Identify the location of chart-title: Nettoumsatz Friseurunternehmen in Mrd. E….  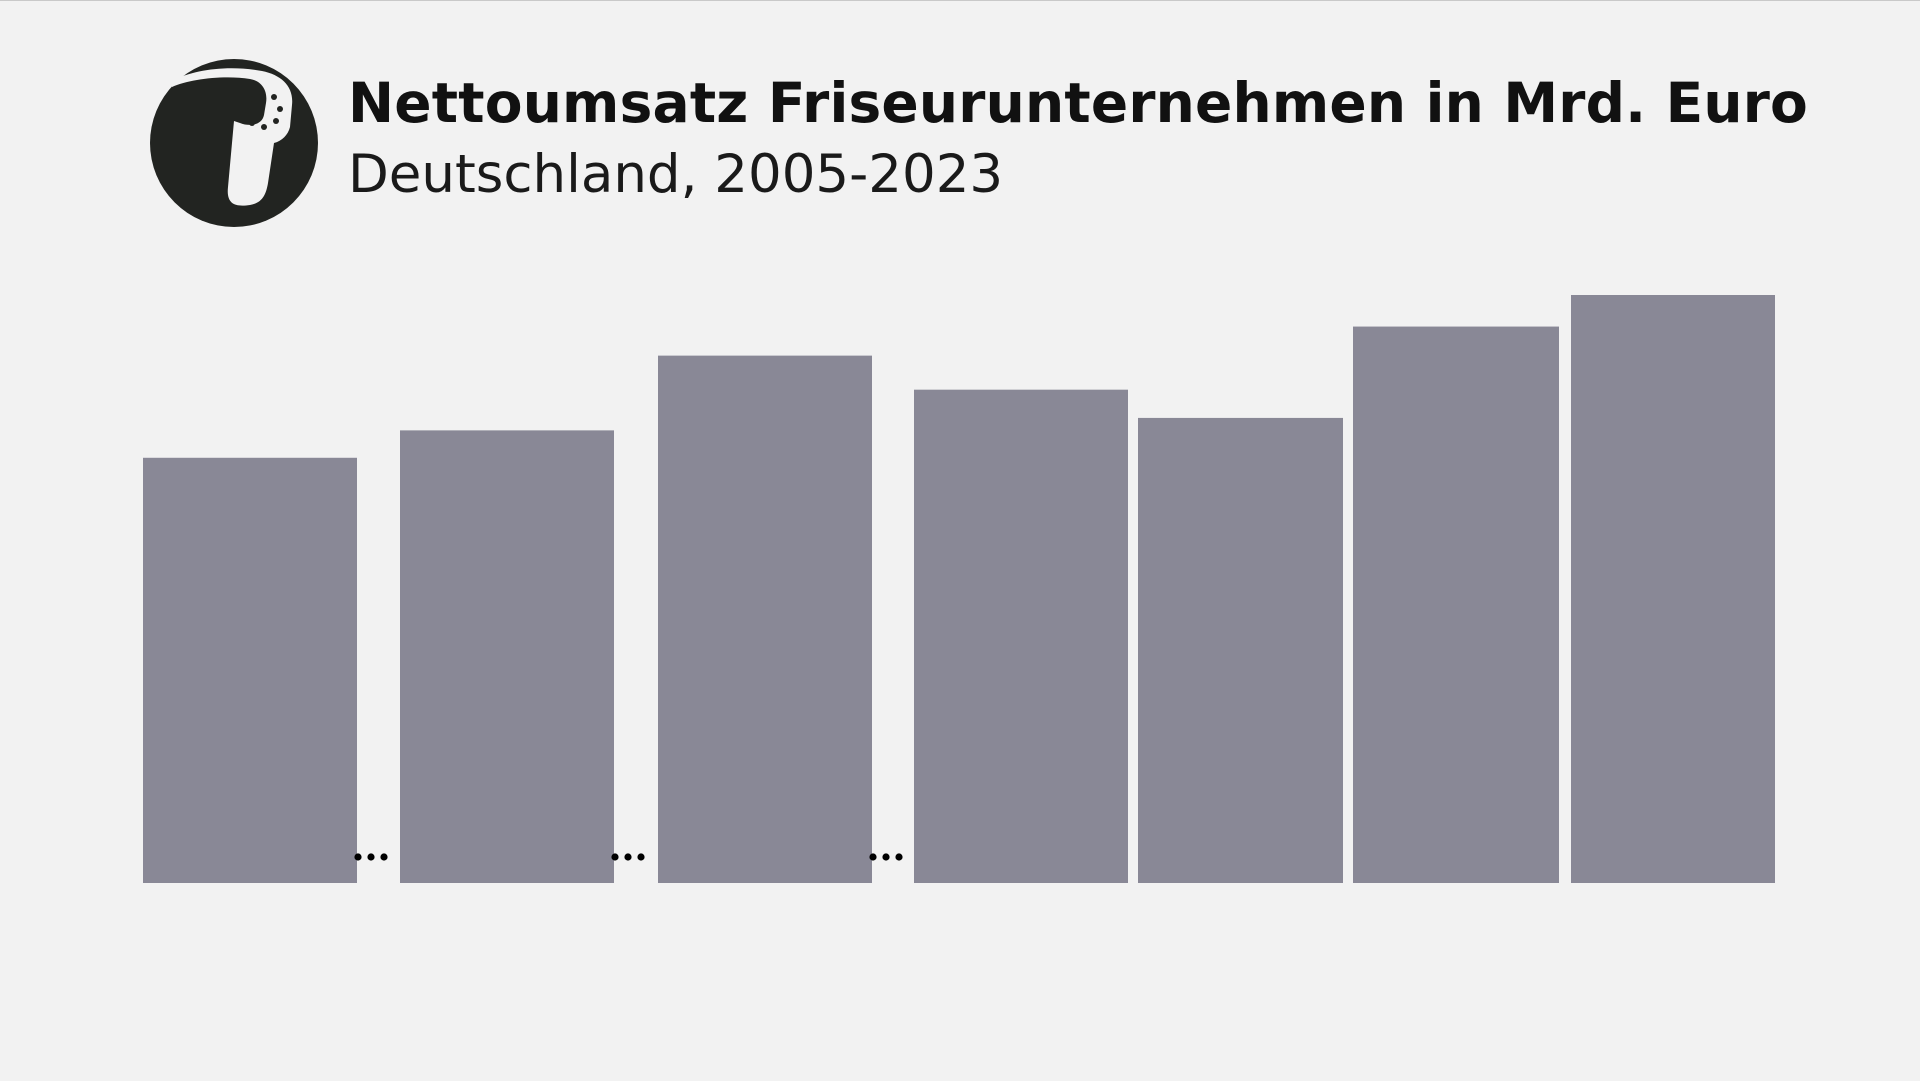
(1078, 103).